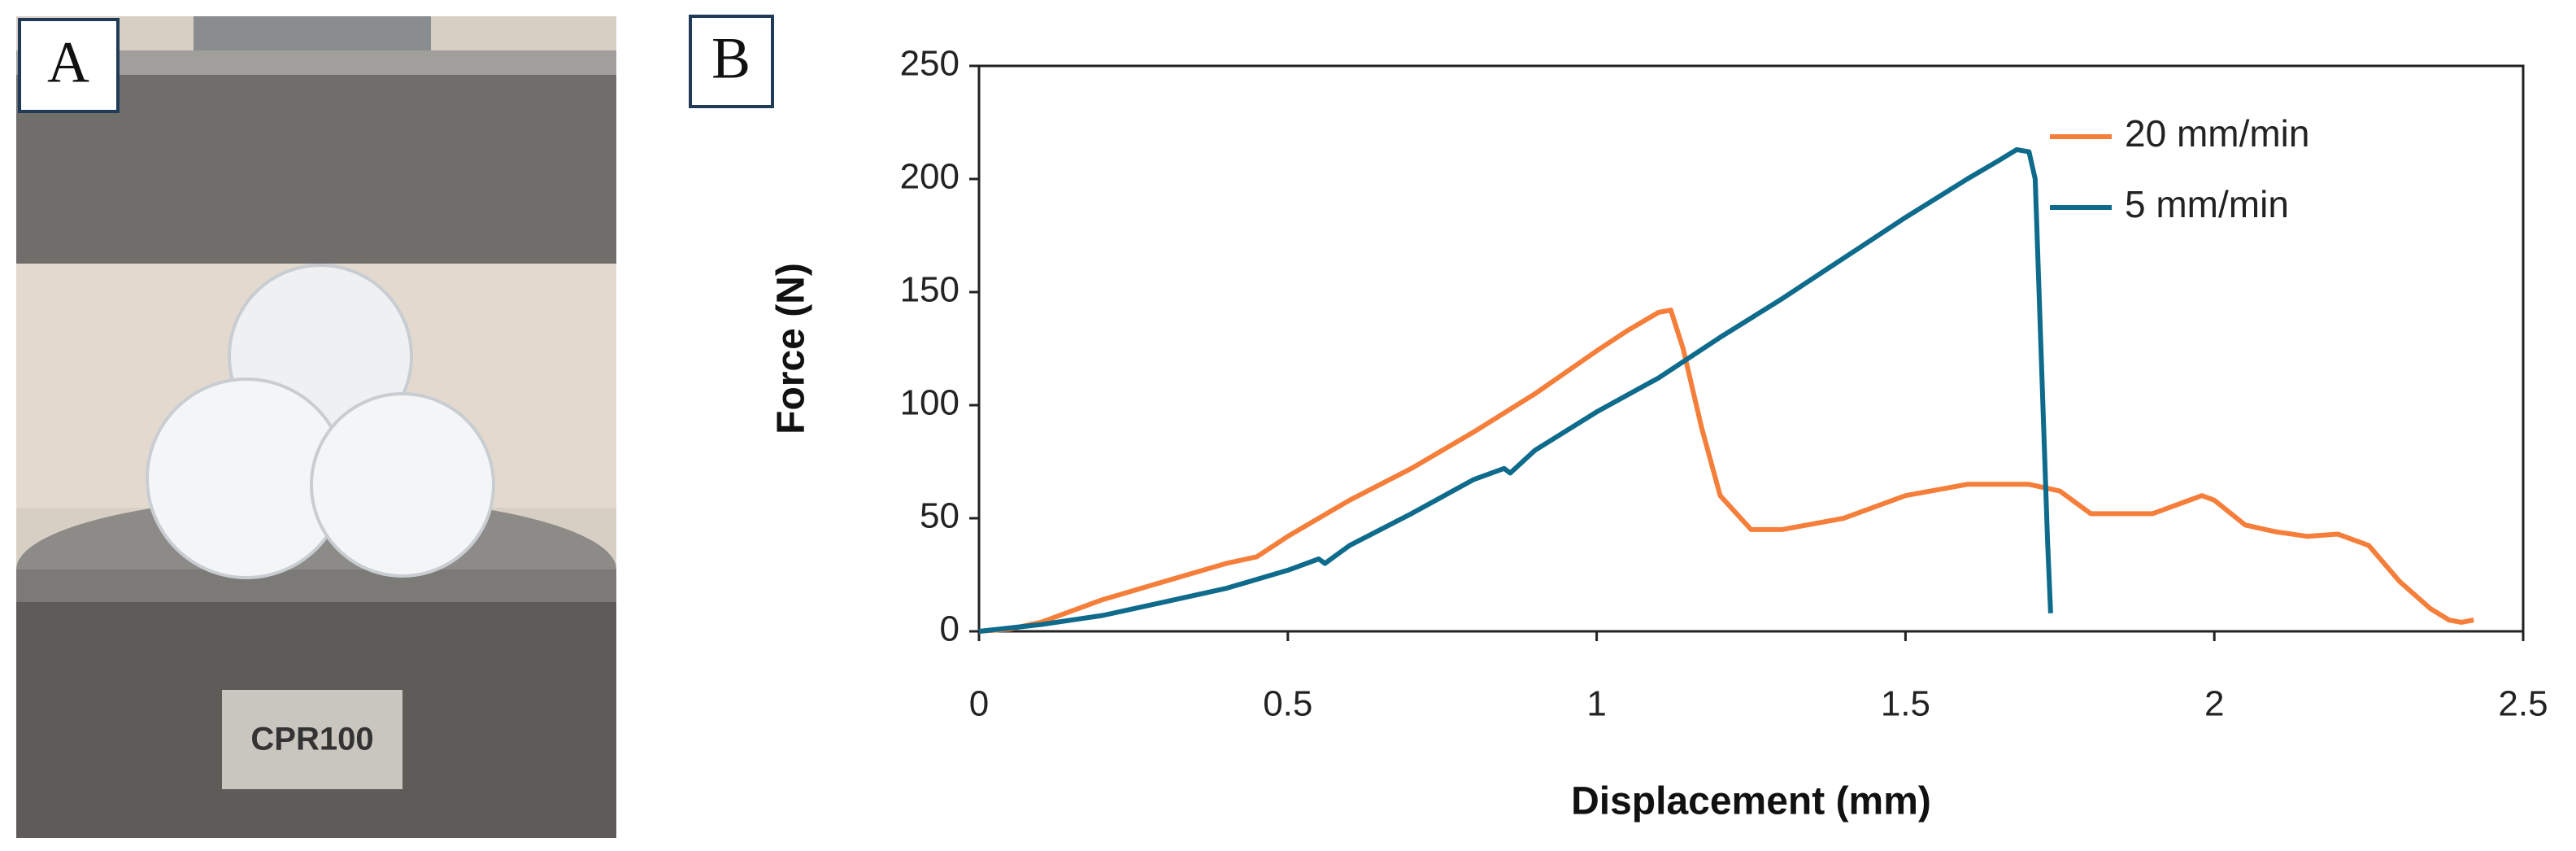 This screenshot has height=851, width=2576. What do you see at coordinates (403, 485) in the screenshot?
I see `sphere` at bounding box center [403, 485].